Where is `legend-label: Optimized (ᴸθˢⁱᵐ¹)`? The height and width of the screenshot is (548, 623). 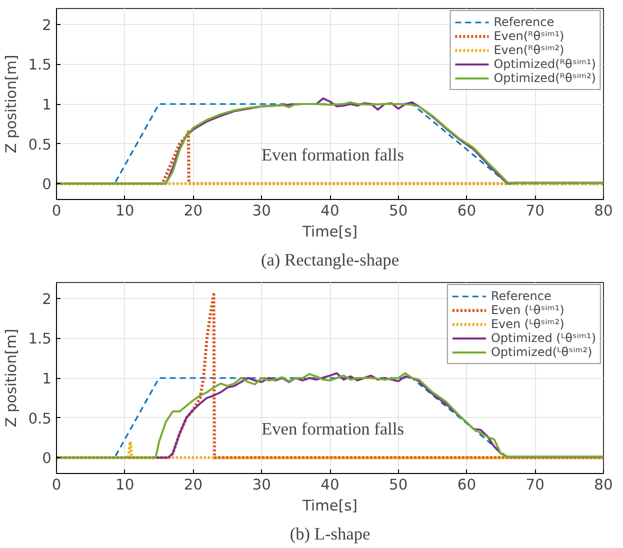 legend-label: Optimized (ᴸθˢⁱᵐ¹) is located at coordinates (543, 338).